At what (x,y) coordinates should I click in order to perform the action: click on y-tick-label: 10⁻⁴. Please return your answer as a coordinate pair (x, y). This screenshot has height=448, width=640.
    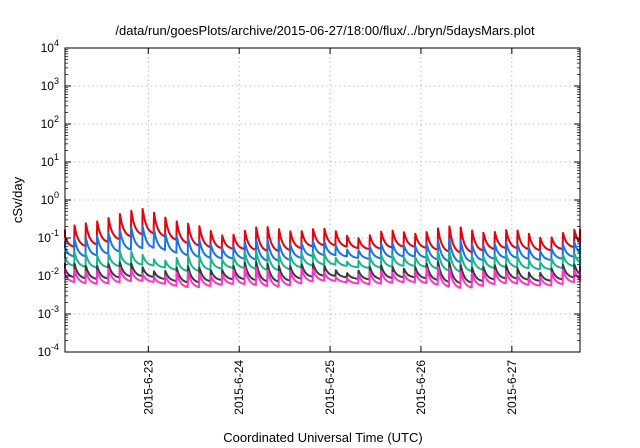
    Looking at the image, I should click on (48, 350).